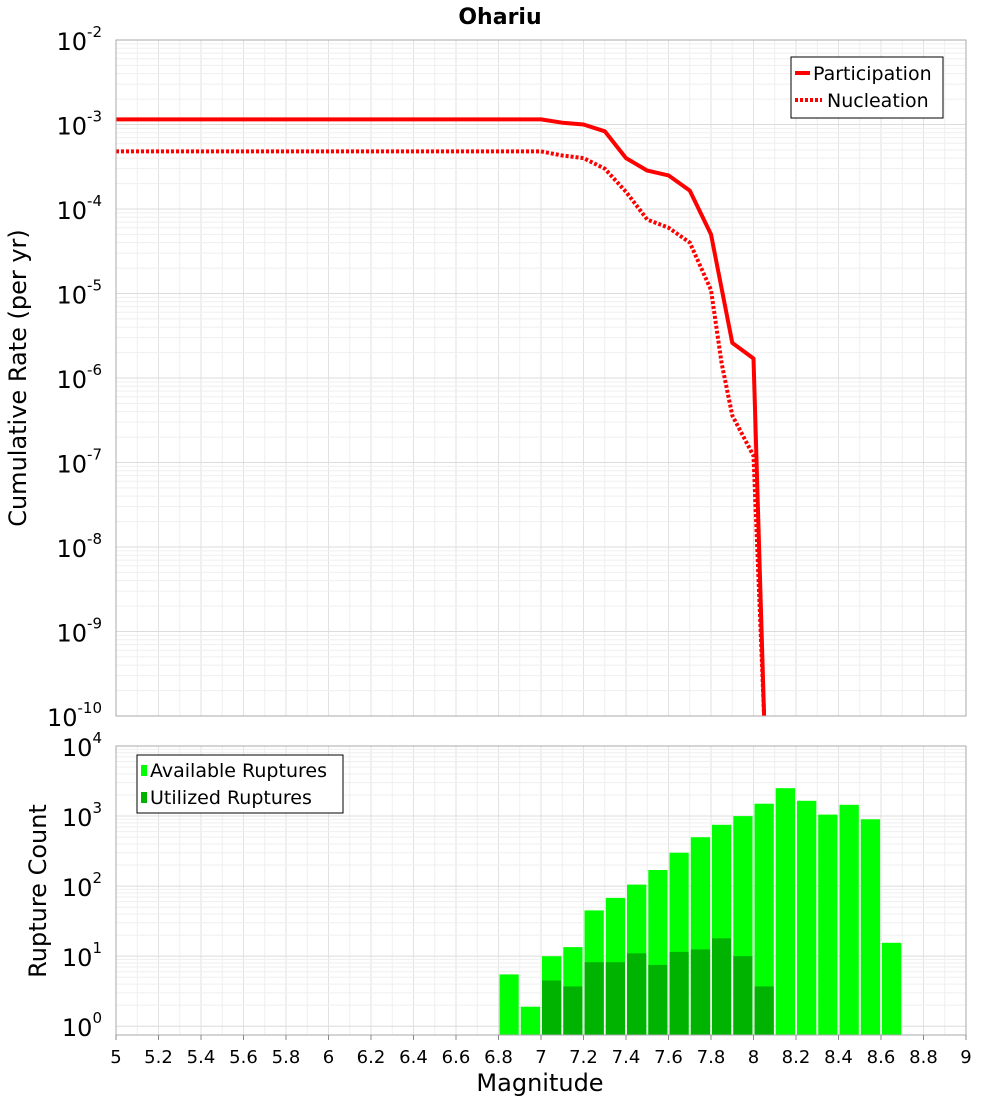 The width and height of the screenshot is (1000, 1100). I want to click on x-tick-label: 5.6, so click(243, 1057).